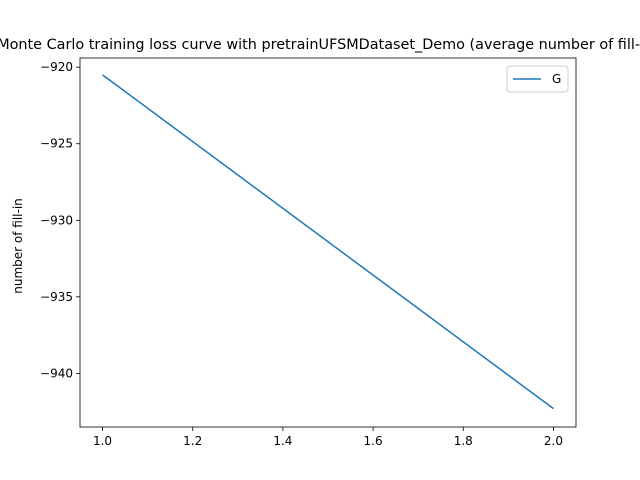 The height and width of the screenshot is (480, 640). Describe the element at coordinates (192, 441) in the screenshot. I see `x-tick-label: 1.2` at that location.